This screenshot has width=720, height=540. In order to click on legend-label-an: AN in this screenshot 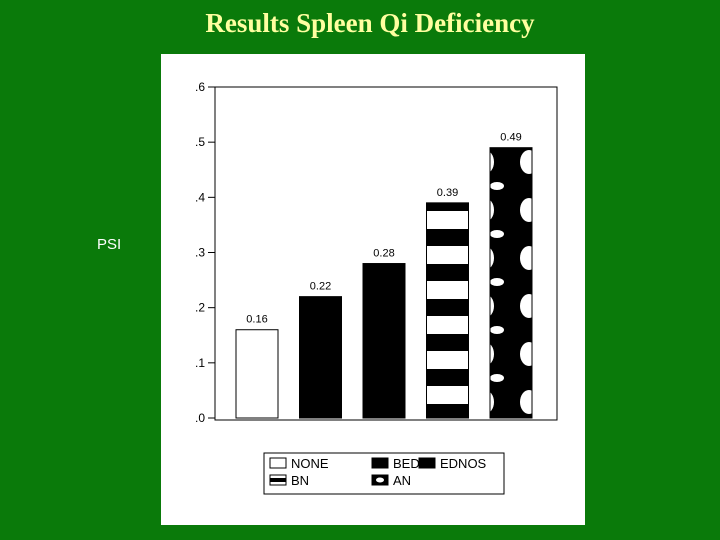, I will do `click(402, 480)`.